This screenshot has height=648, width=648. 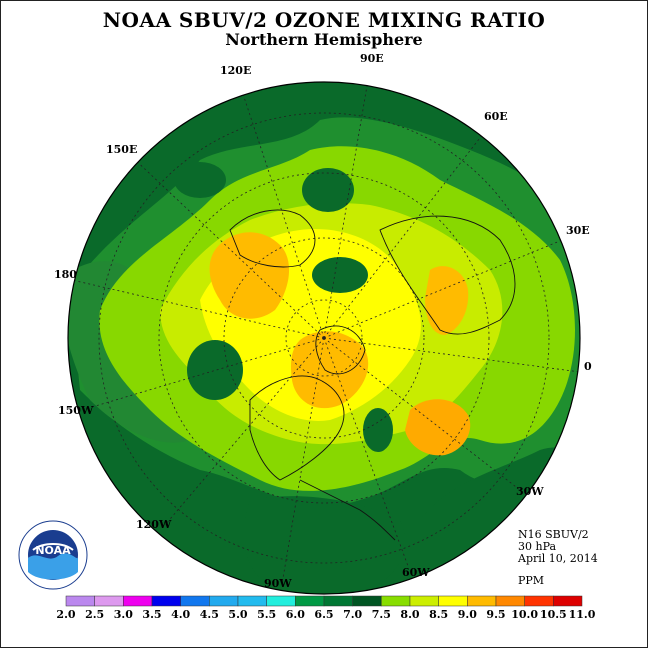 I want to click on lon-label-30W: 30W, so click(x=530, y=491).